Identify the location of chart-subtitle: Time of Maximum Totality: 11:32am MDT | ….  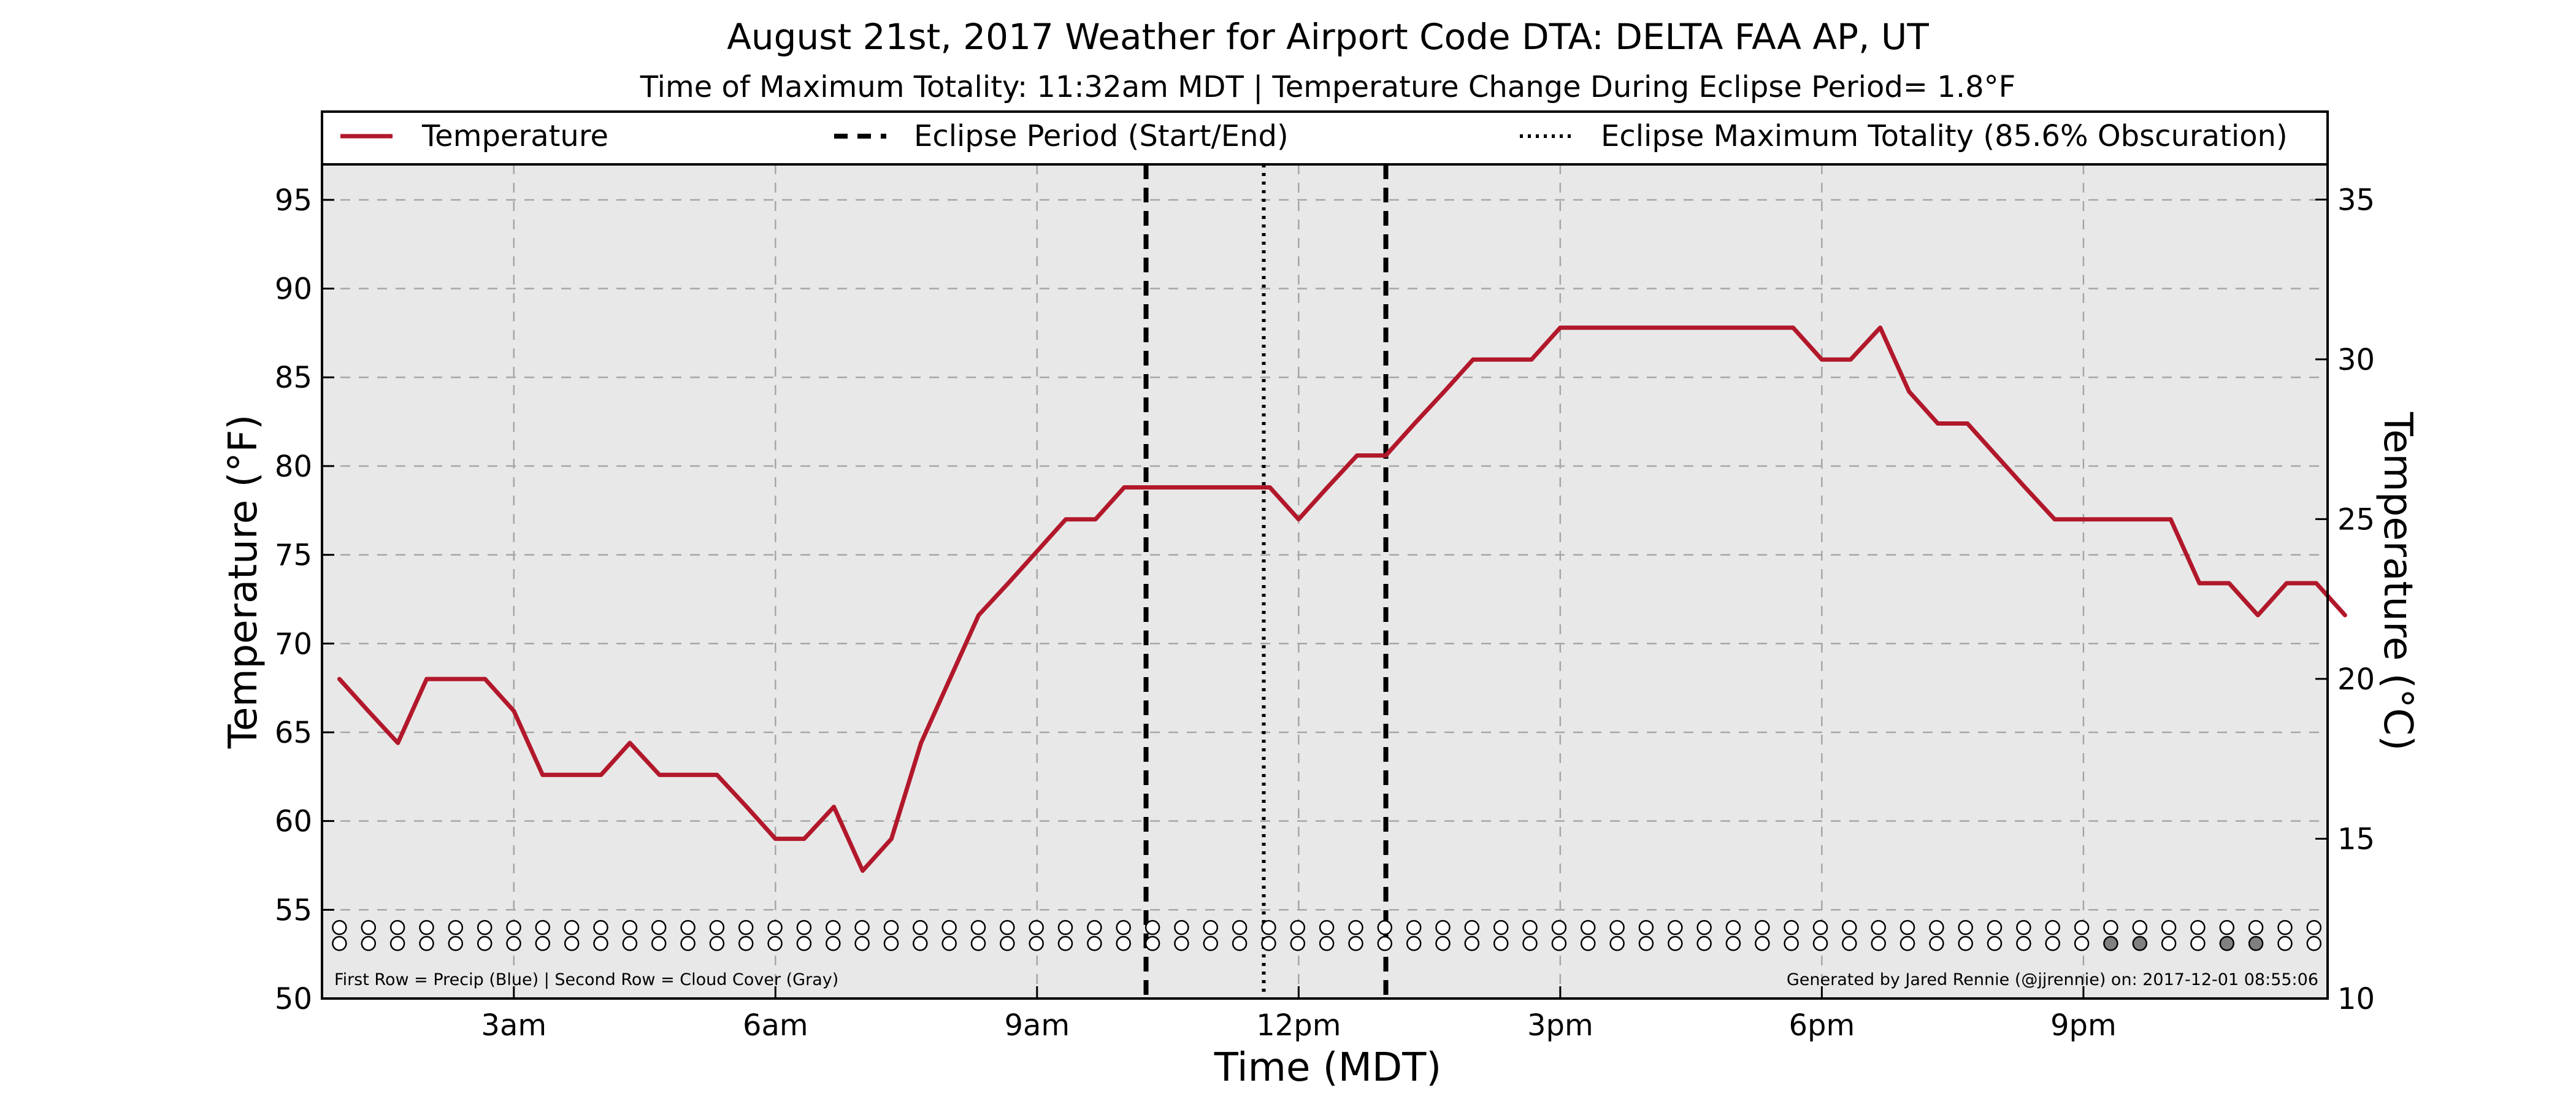
(1327, 87).